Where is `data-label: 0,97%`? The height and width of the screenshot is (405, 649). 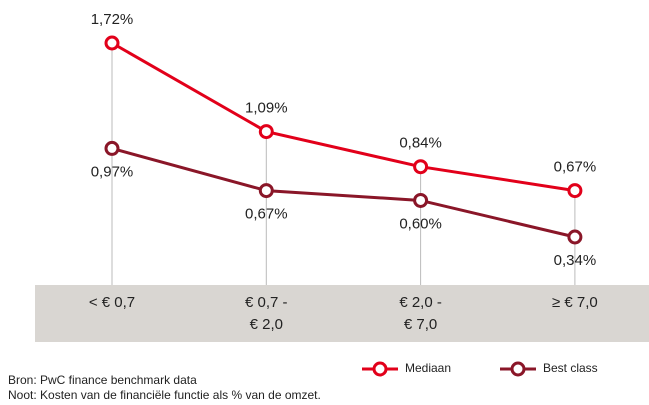
data-label: 0,97% is located at coordinates (112, 171).